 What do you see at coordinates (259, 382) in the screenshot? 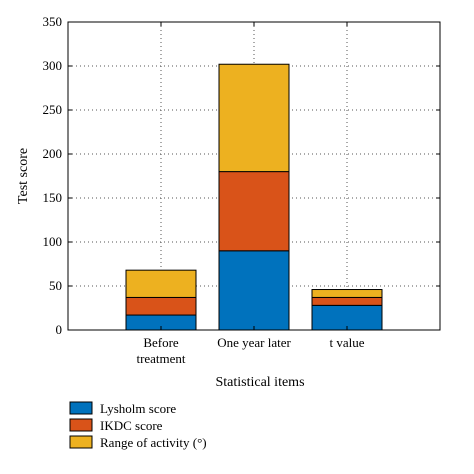
I see `x-axis-title: Statistical items` at bounding box center [259, 382].